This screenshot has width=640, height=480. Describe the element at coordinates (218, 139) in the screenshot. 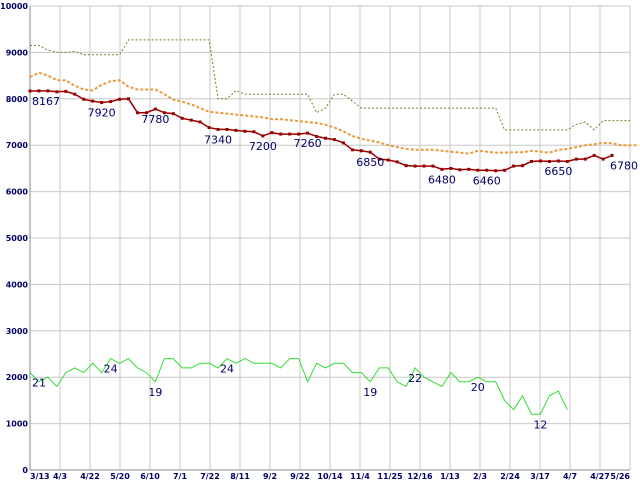

I see `data-label: 7340` at that location.